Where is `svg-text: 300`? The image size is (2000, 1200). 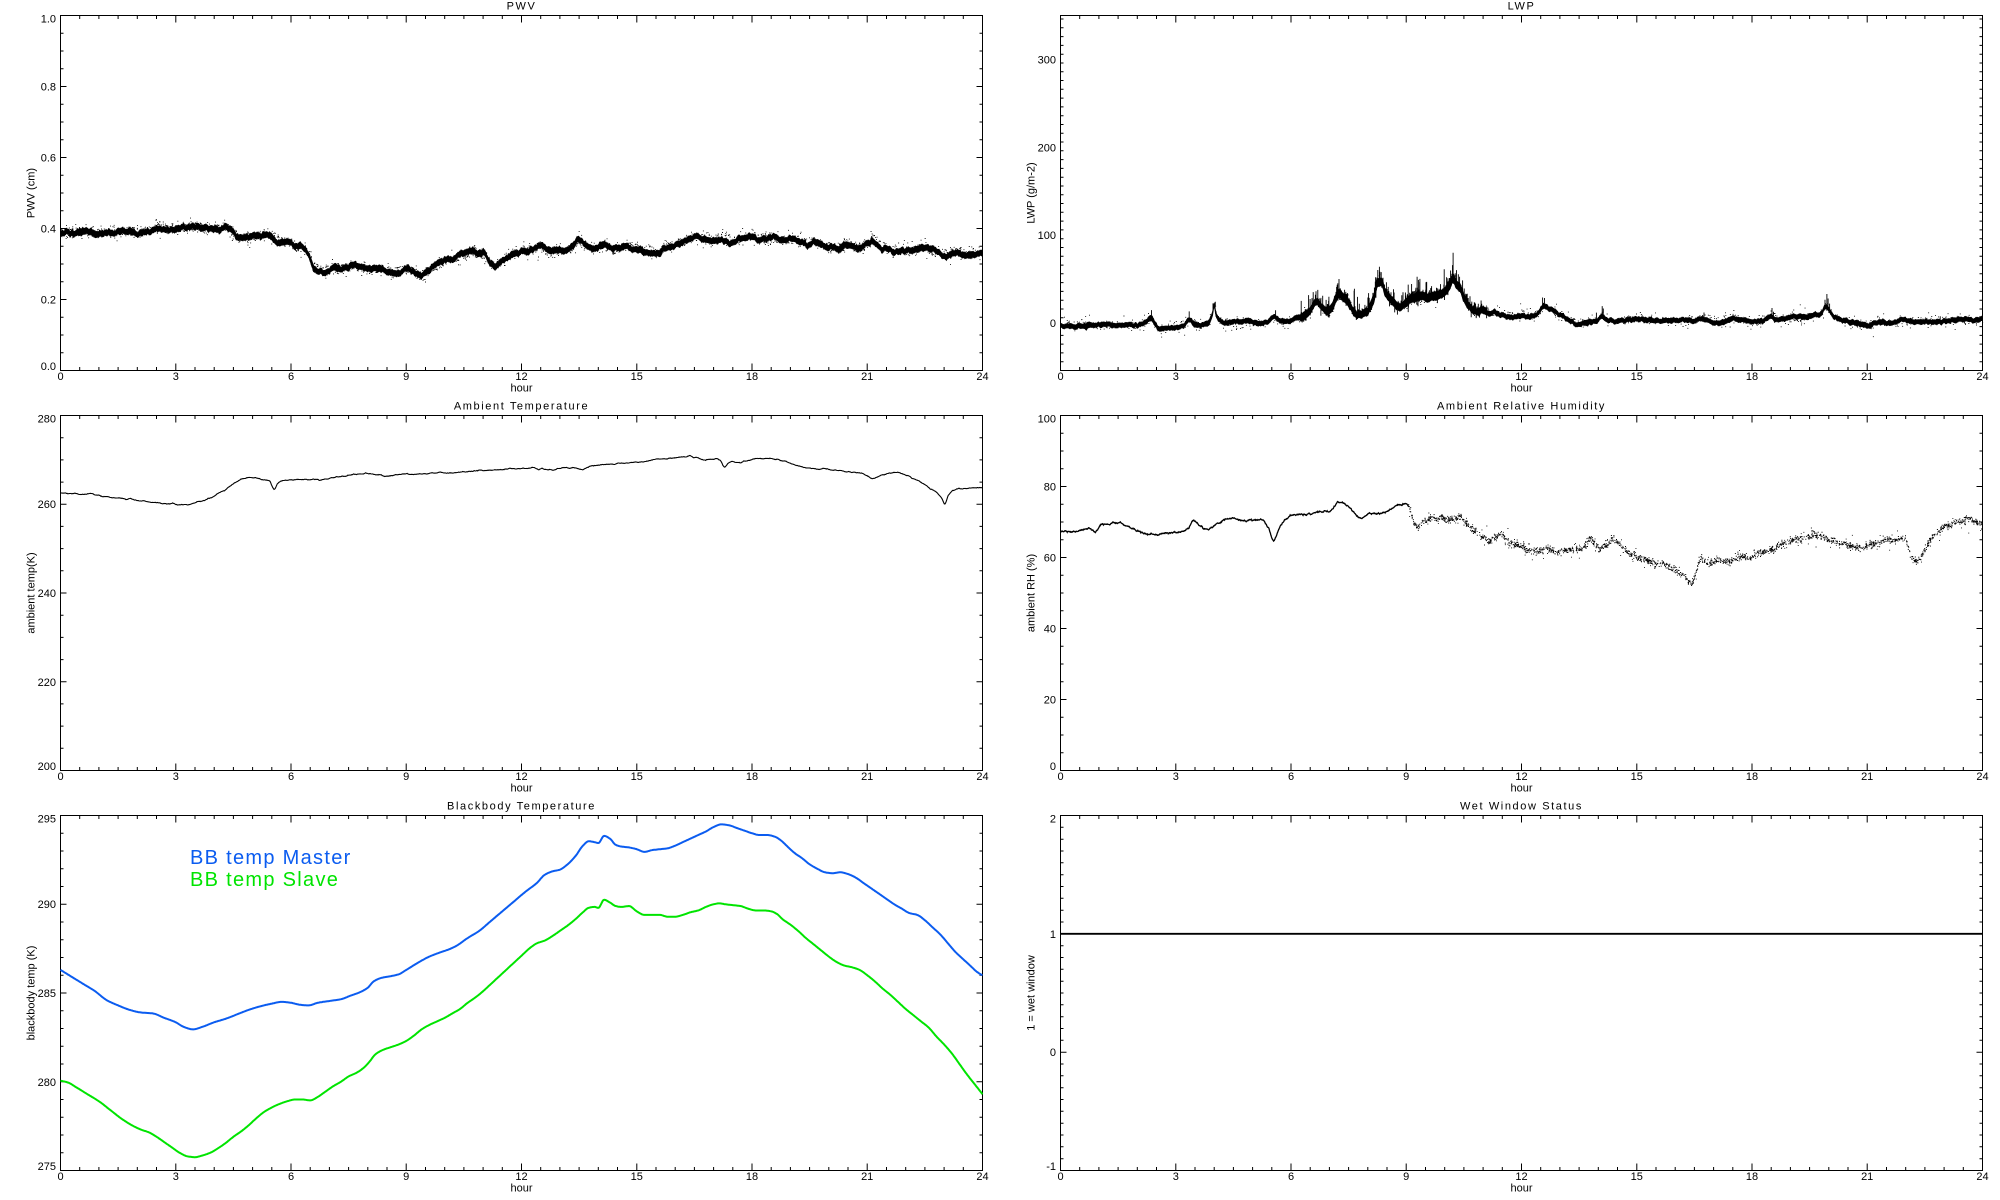
svg-text: 300 is located at coordinates (1047, 60).